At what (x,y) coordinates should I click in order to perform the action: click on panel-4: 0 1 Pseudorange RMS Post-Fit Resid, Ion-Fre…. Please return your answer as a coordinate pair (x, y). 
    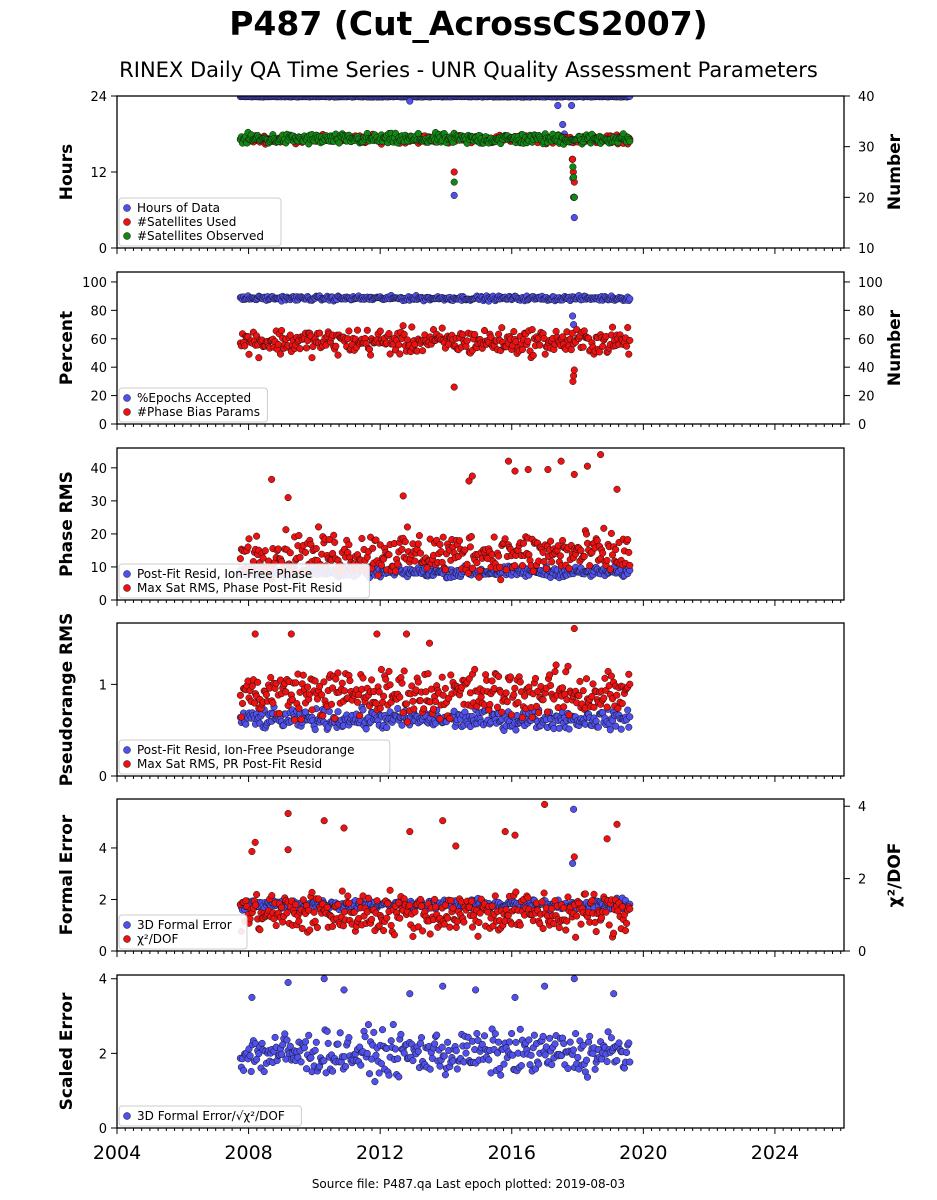
    Looking at the image, I should click on (451, 699).